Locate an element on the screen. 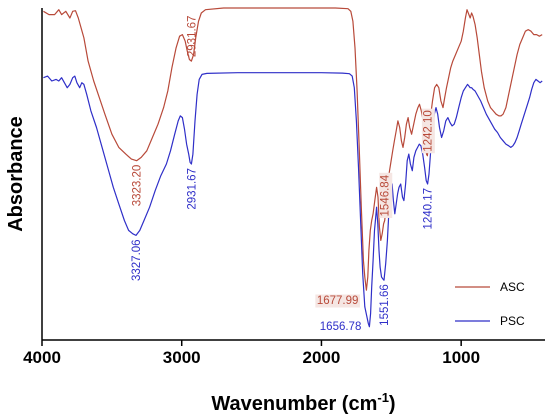 Image resolution: width=550 pixels, height=418 pixels. peak-label-psc-1240-17: 1240.17 is located at coordinates (429, 209).